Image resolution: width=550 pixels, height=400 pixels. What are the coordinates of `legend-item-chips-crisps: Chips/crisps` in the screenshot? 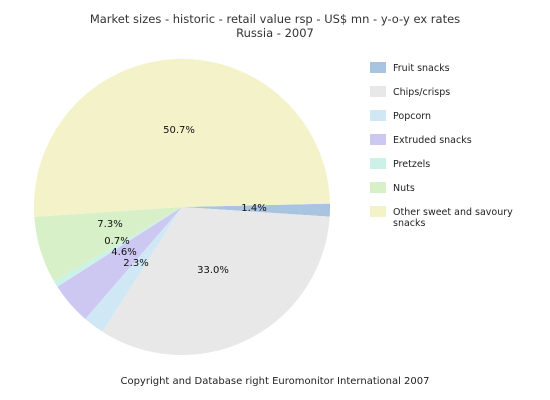 It's located at (410, 92).